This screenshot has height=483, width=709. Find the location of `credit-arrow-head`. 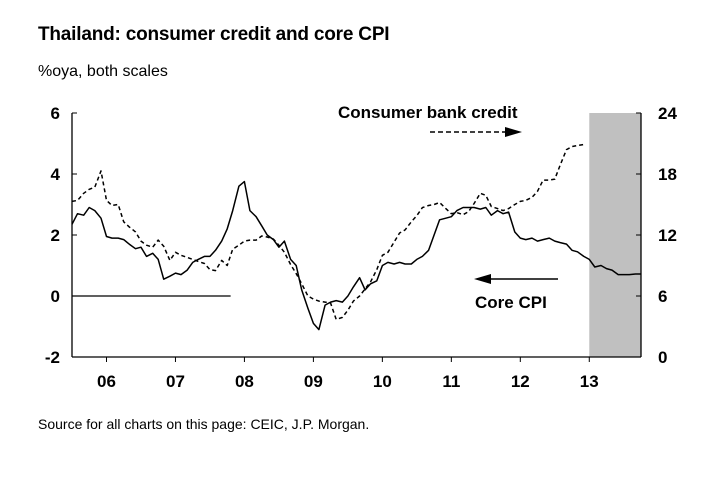

credit-arrow-head is located at coordinates (513, 132).